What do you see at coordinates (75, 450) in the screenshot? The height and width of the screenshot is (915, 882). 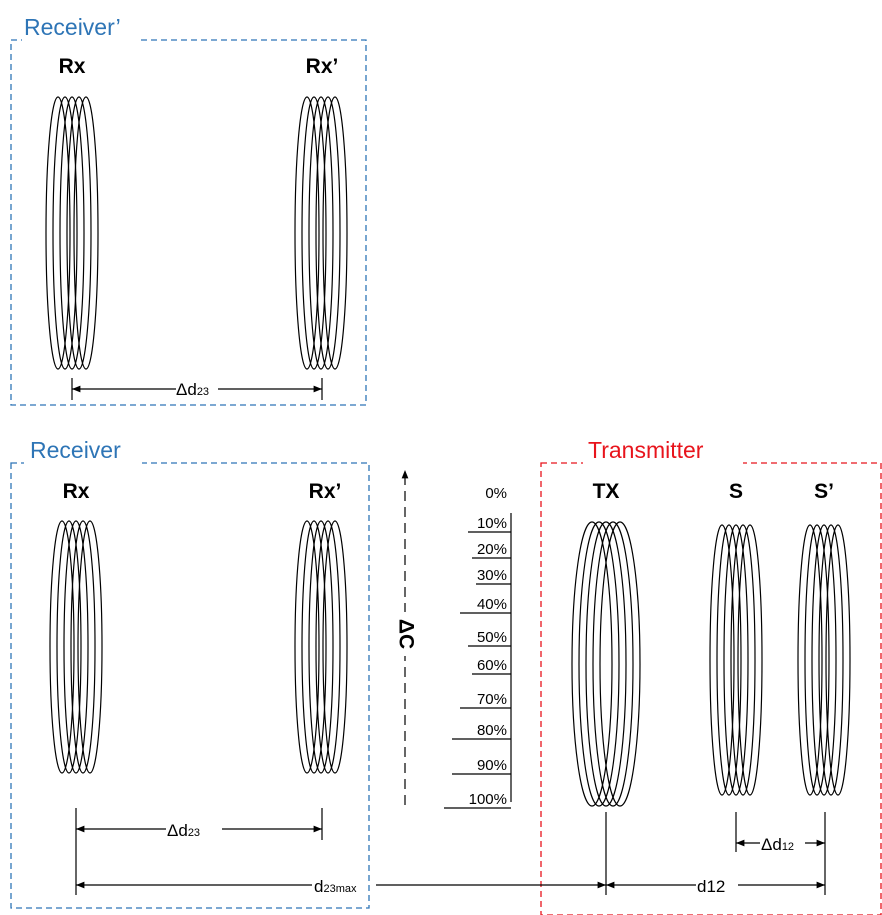 I see `receiver-title: Receiver` at bounding box center [75, 450].